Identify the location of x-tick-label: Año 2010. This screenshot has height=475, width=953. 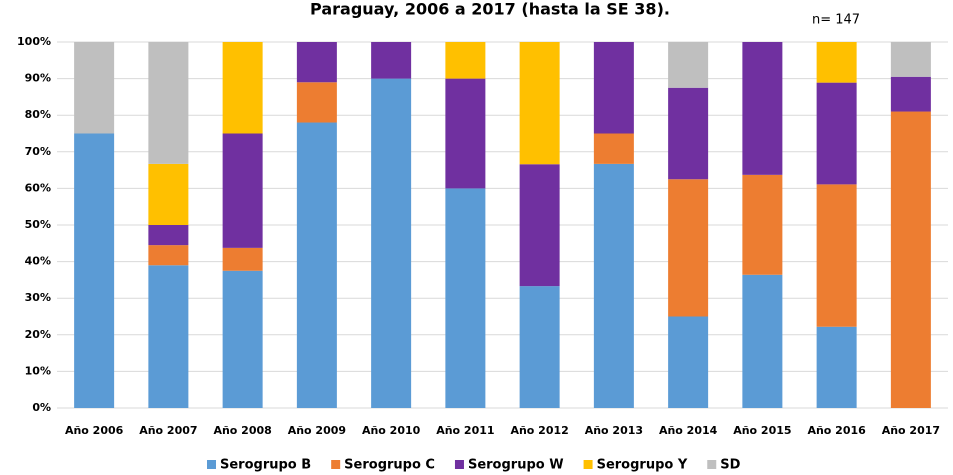
(391, 430).